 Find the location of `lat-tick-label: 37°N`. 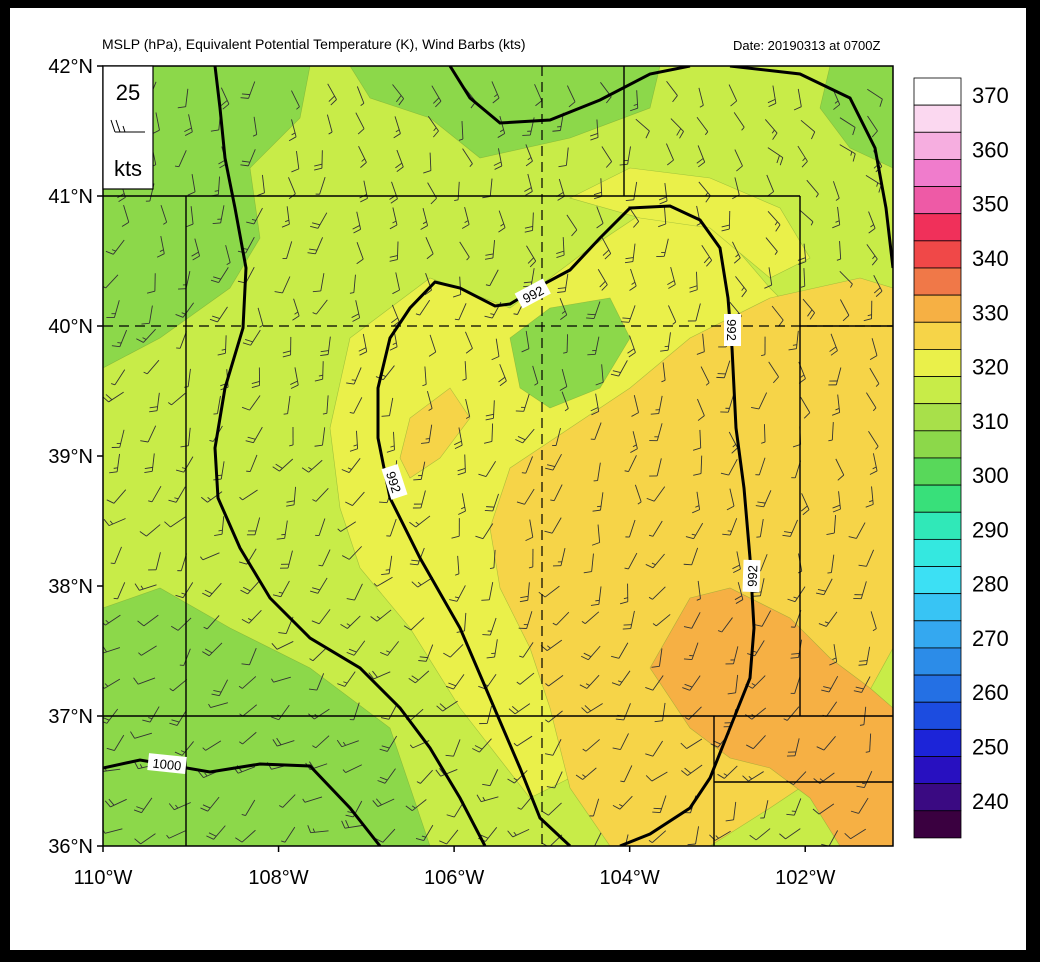

lat-tick-label: 37°N is located at coordinates (70, 717).